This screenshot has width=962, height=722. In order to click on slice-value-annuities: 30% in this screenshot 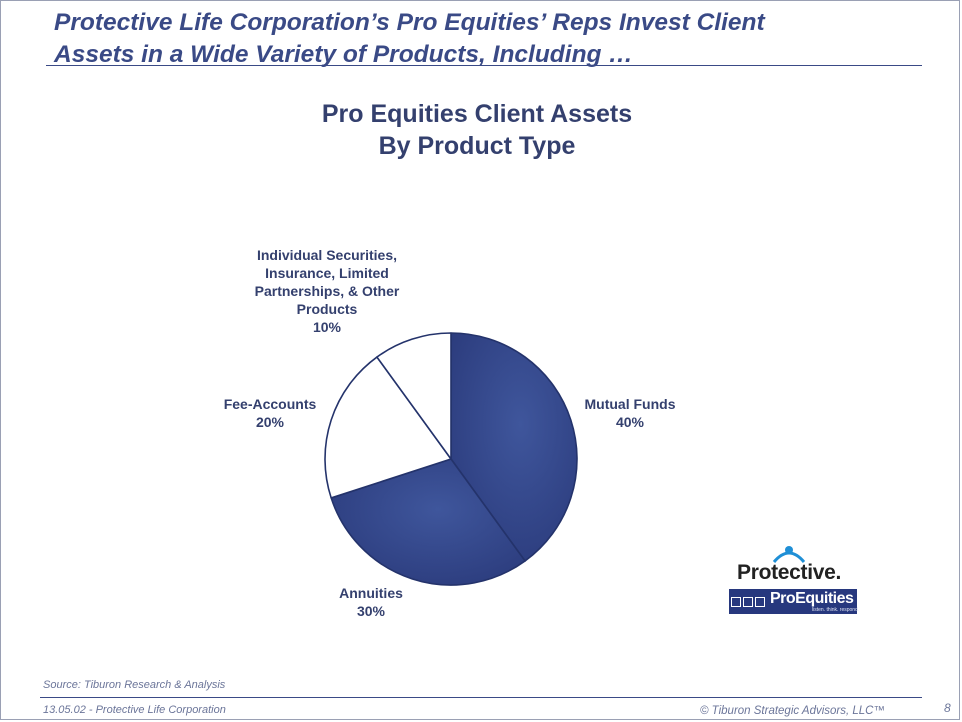, I will do `click(371, 611)`.